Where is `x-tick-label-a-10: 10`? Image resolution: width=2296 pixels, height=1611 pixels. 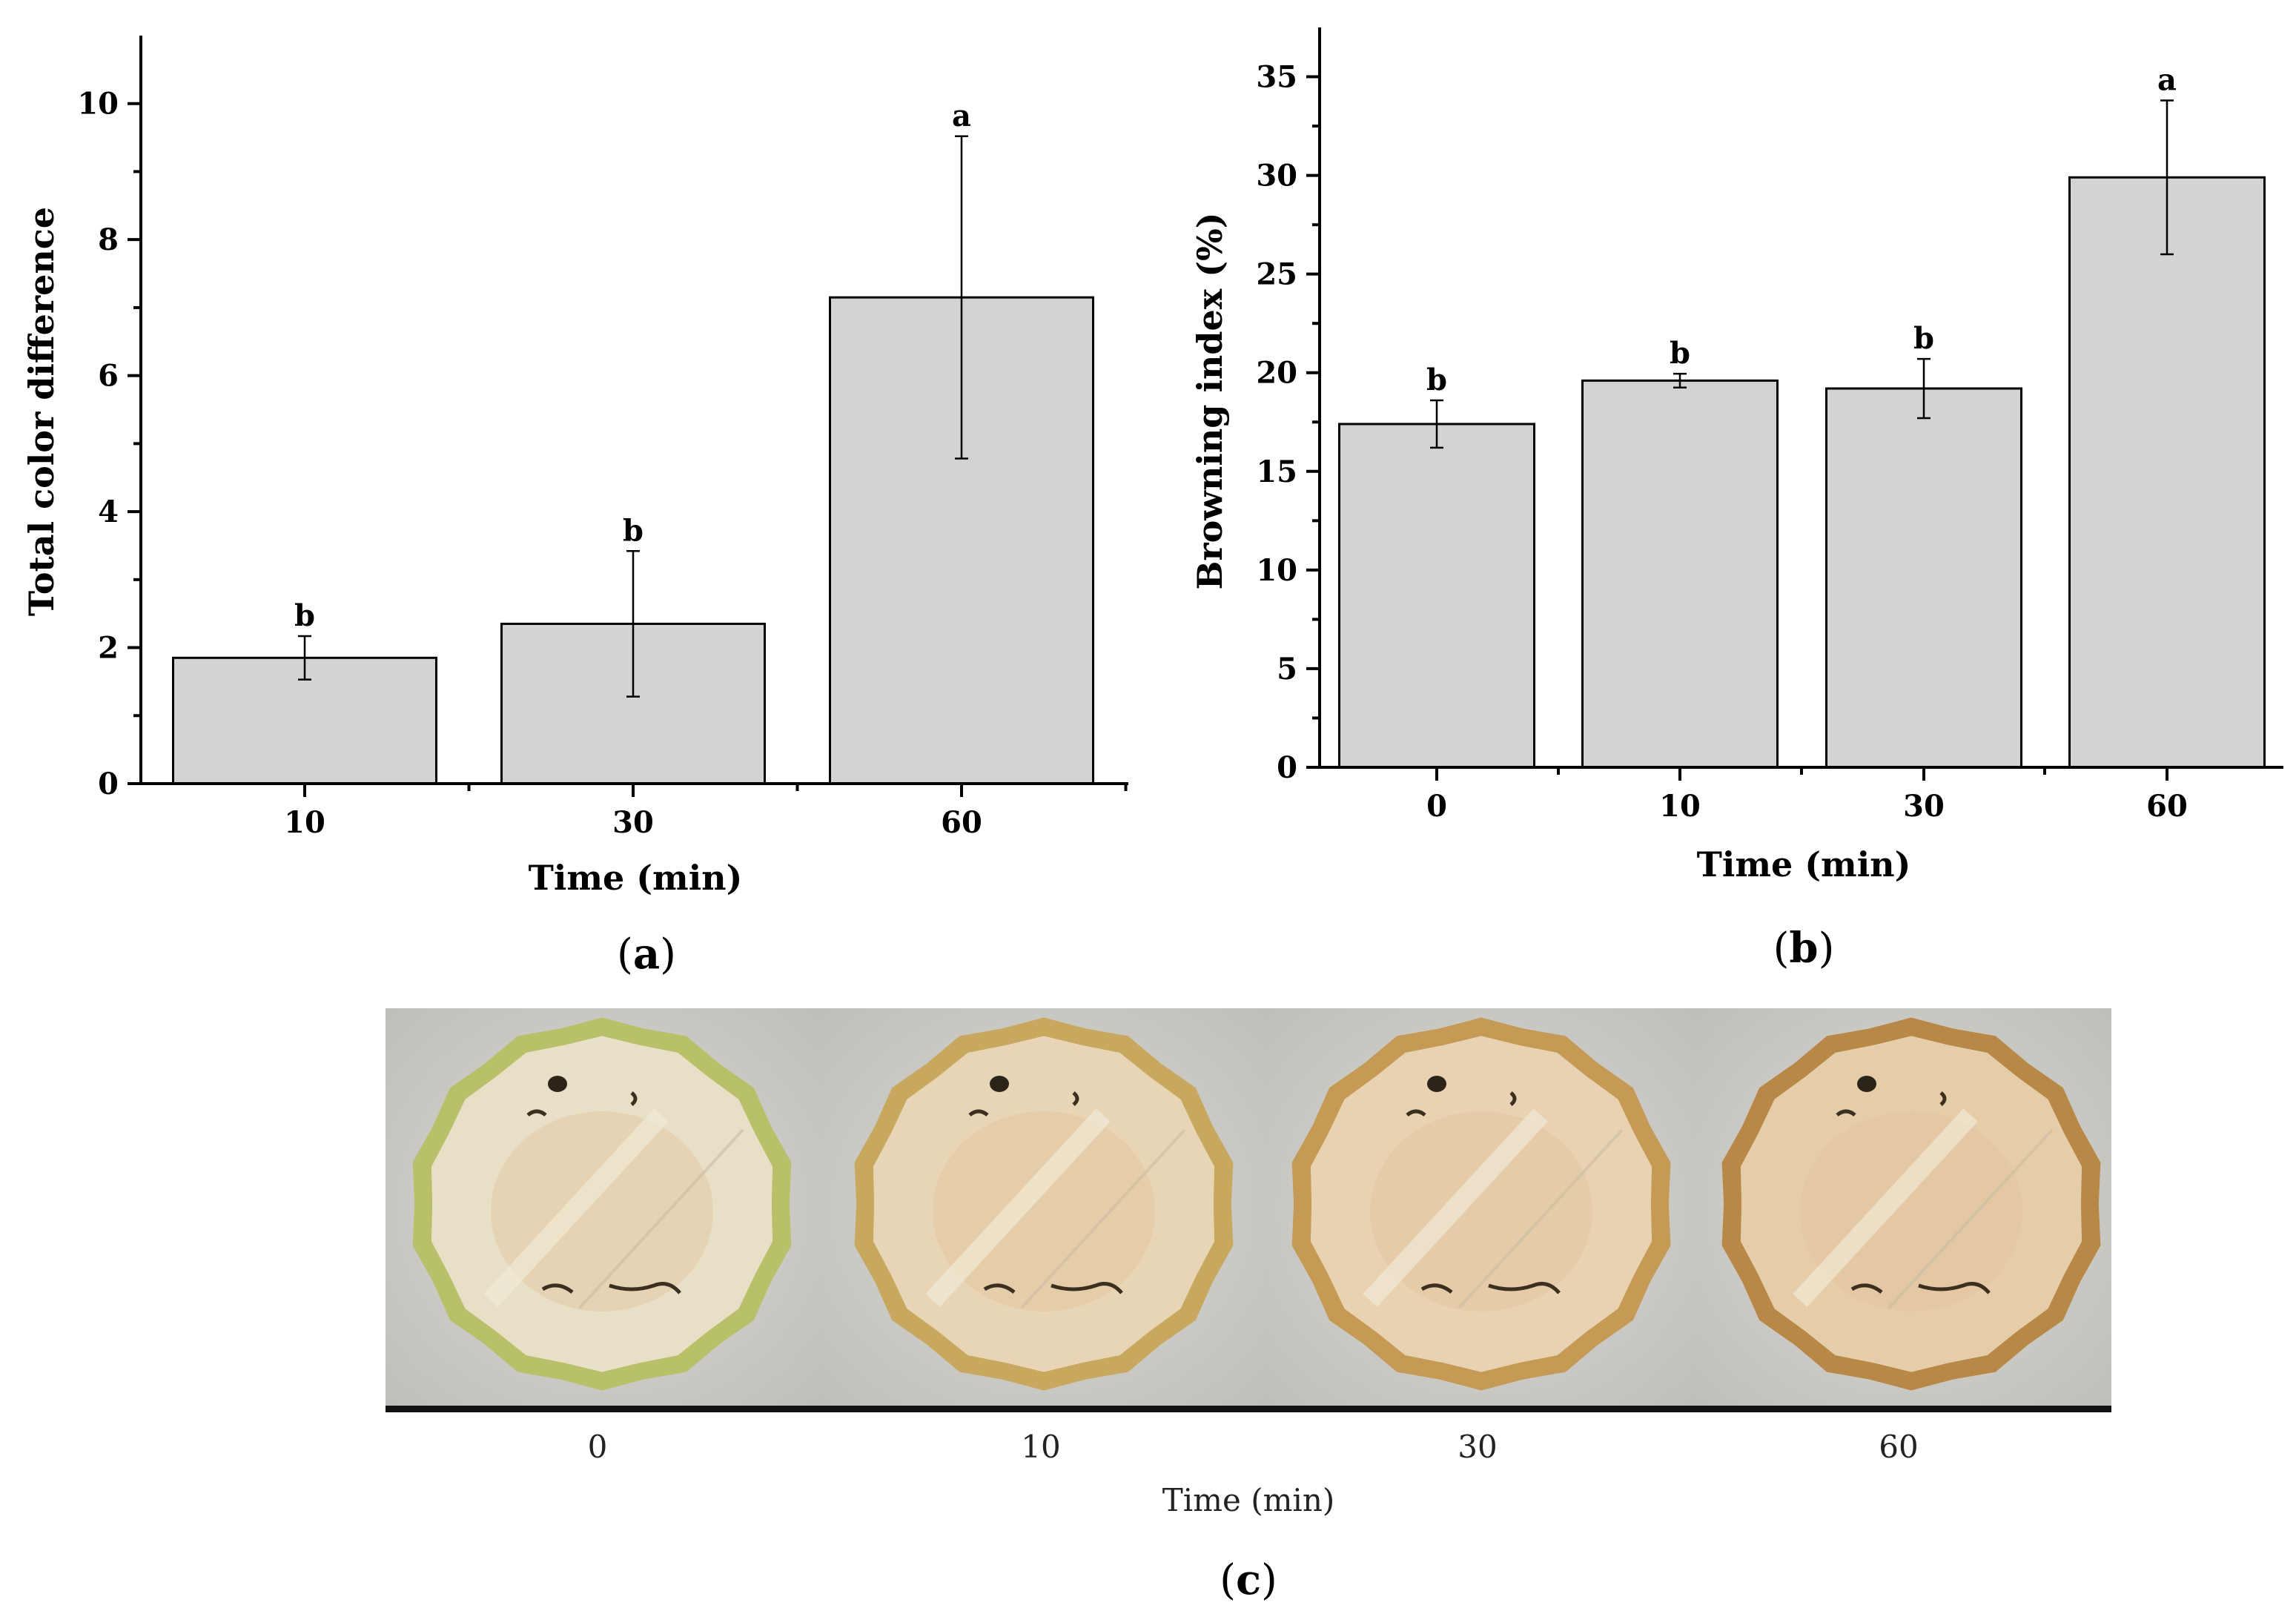
x-tick-label-a-10: 10 is located at coordinates (304, 822).